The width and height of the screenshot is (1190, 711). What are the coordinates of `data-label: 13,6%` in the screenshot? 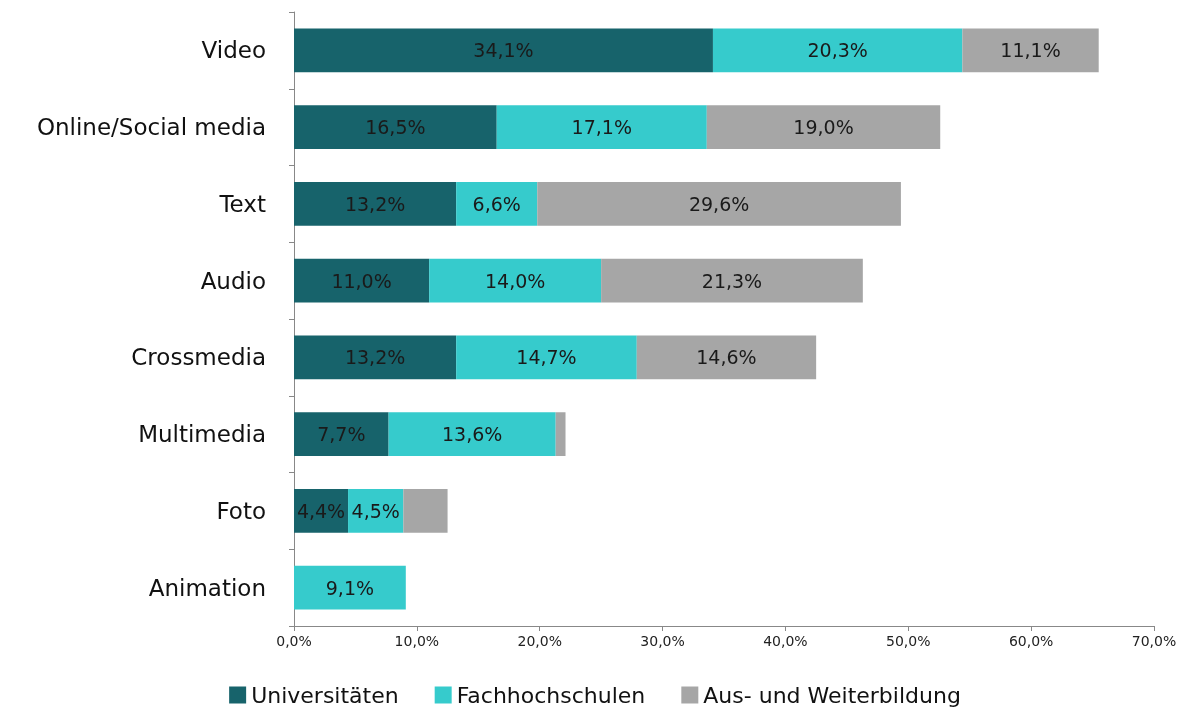 It's located at (472, 434).